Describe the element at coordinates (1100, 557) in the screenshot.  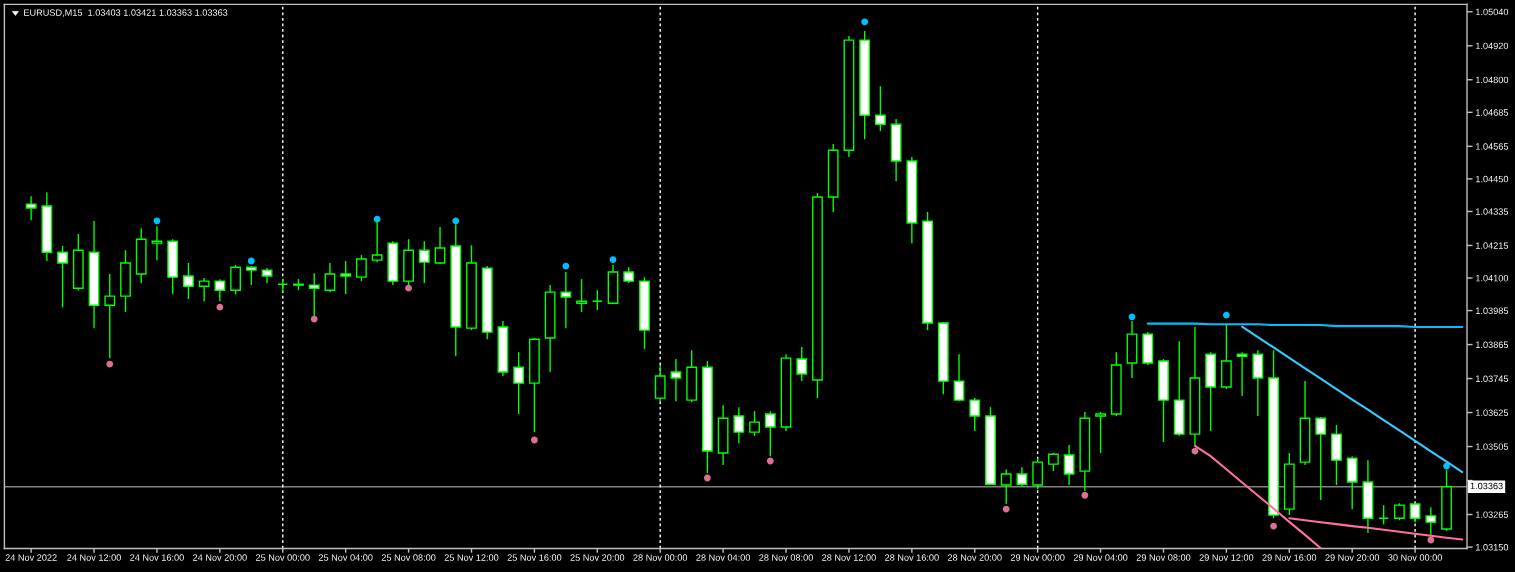
I see `x-tick-label: 29 Nov 04:00` at that location.